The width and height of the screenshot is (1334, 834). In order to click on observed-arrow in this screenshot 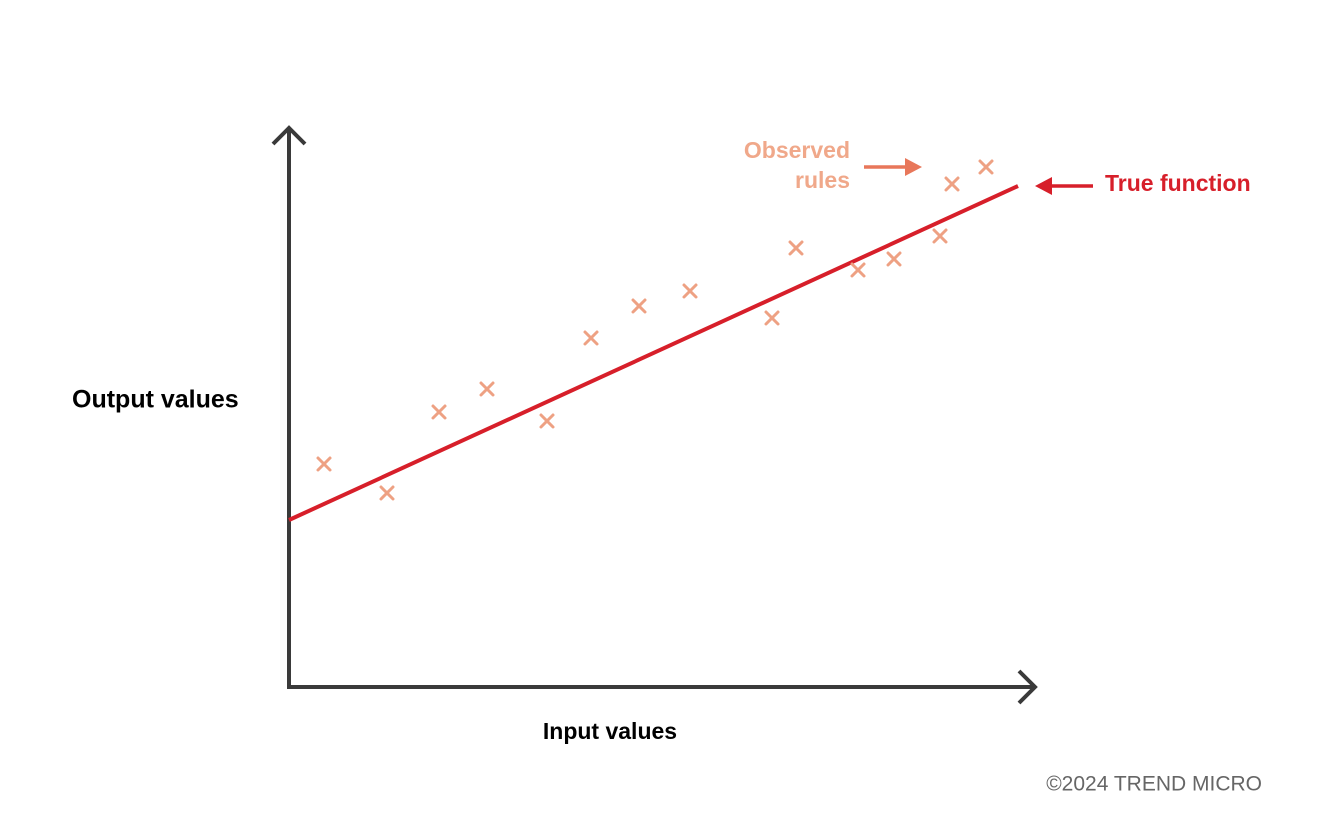, I will do `click(893, 167)`.